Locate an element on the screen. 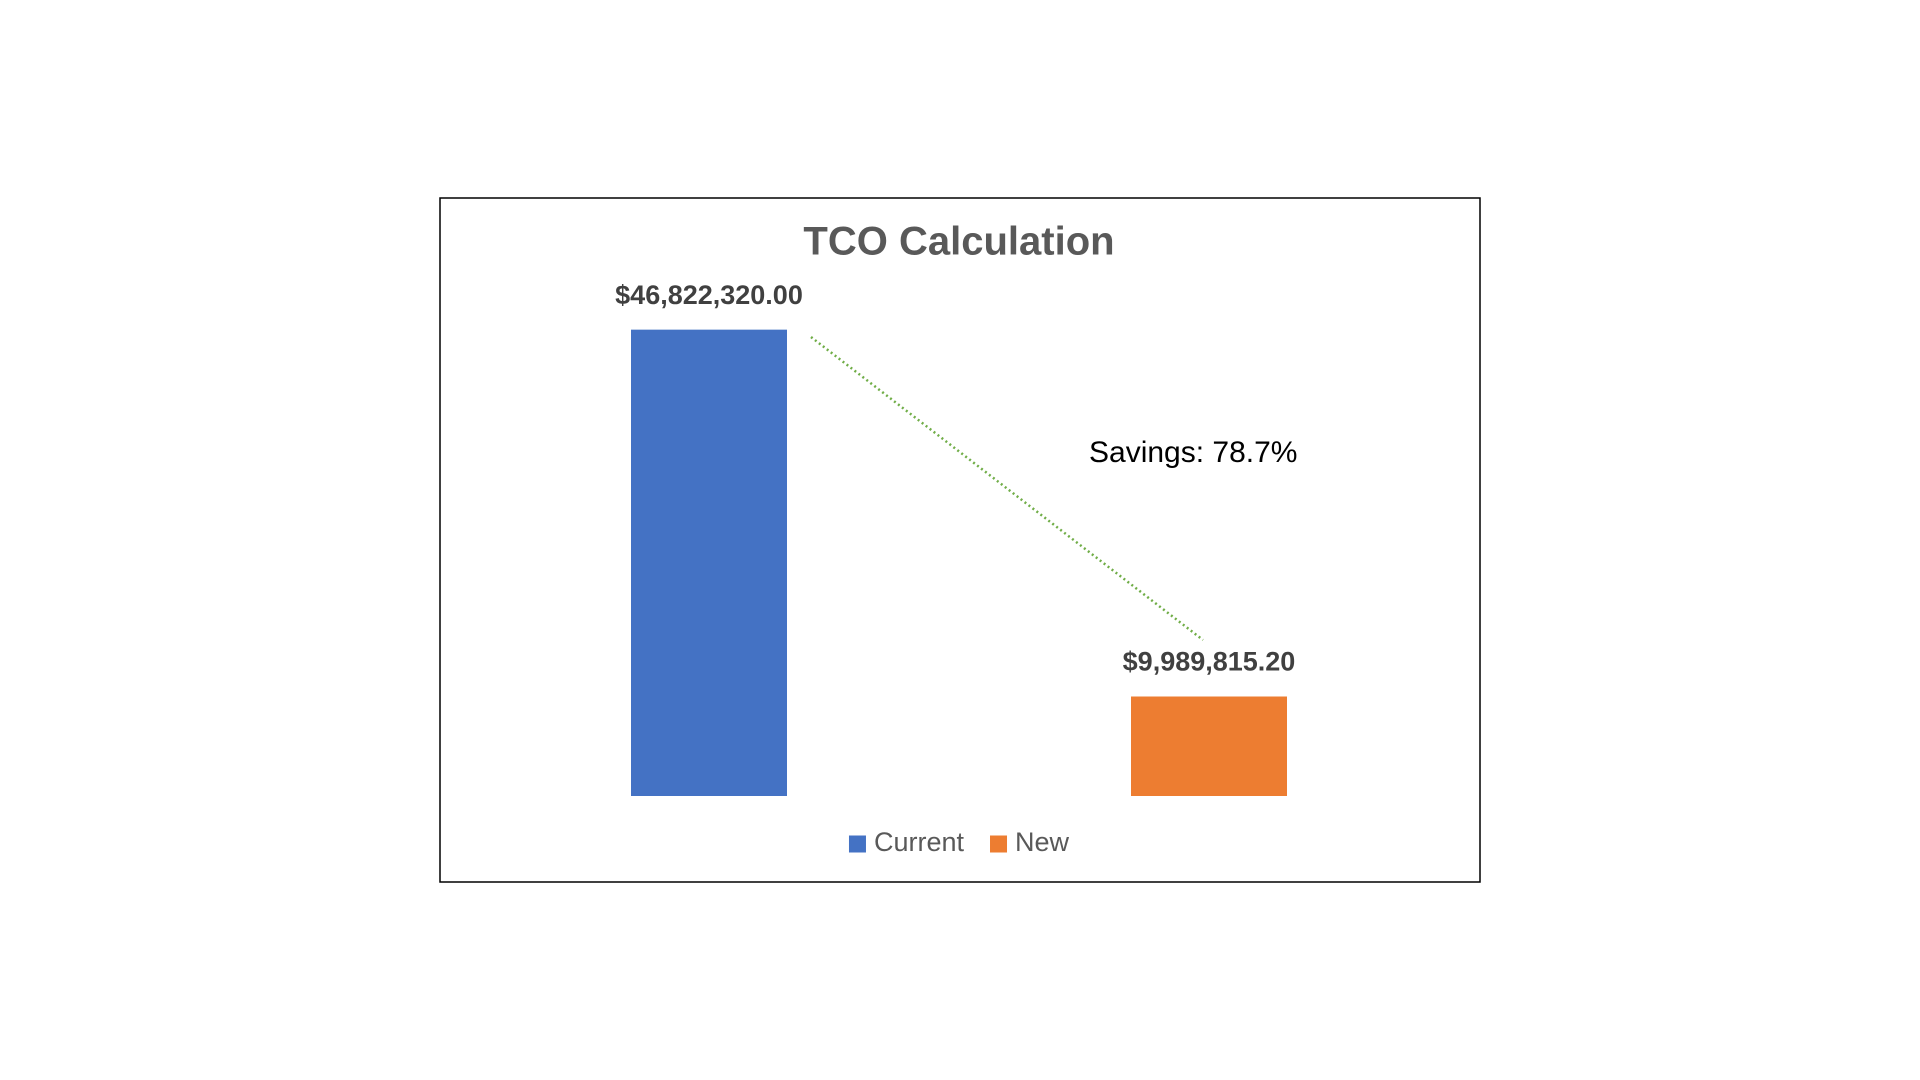 This screenshot has height=1080, width=1920. annotation: Savings: 78.7% is located at coordinates (1193, 452).